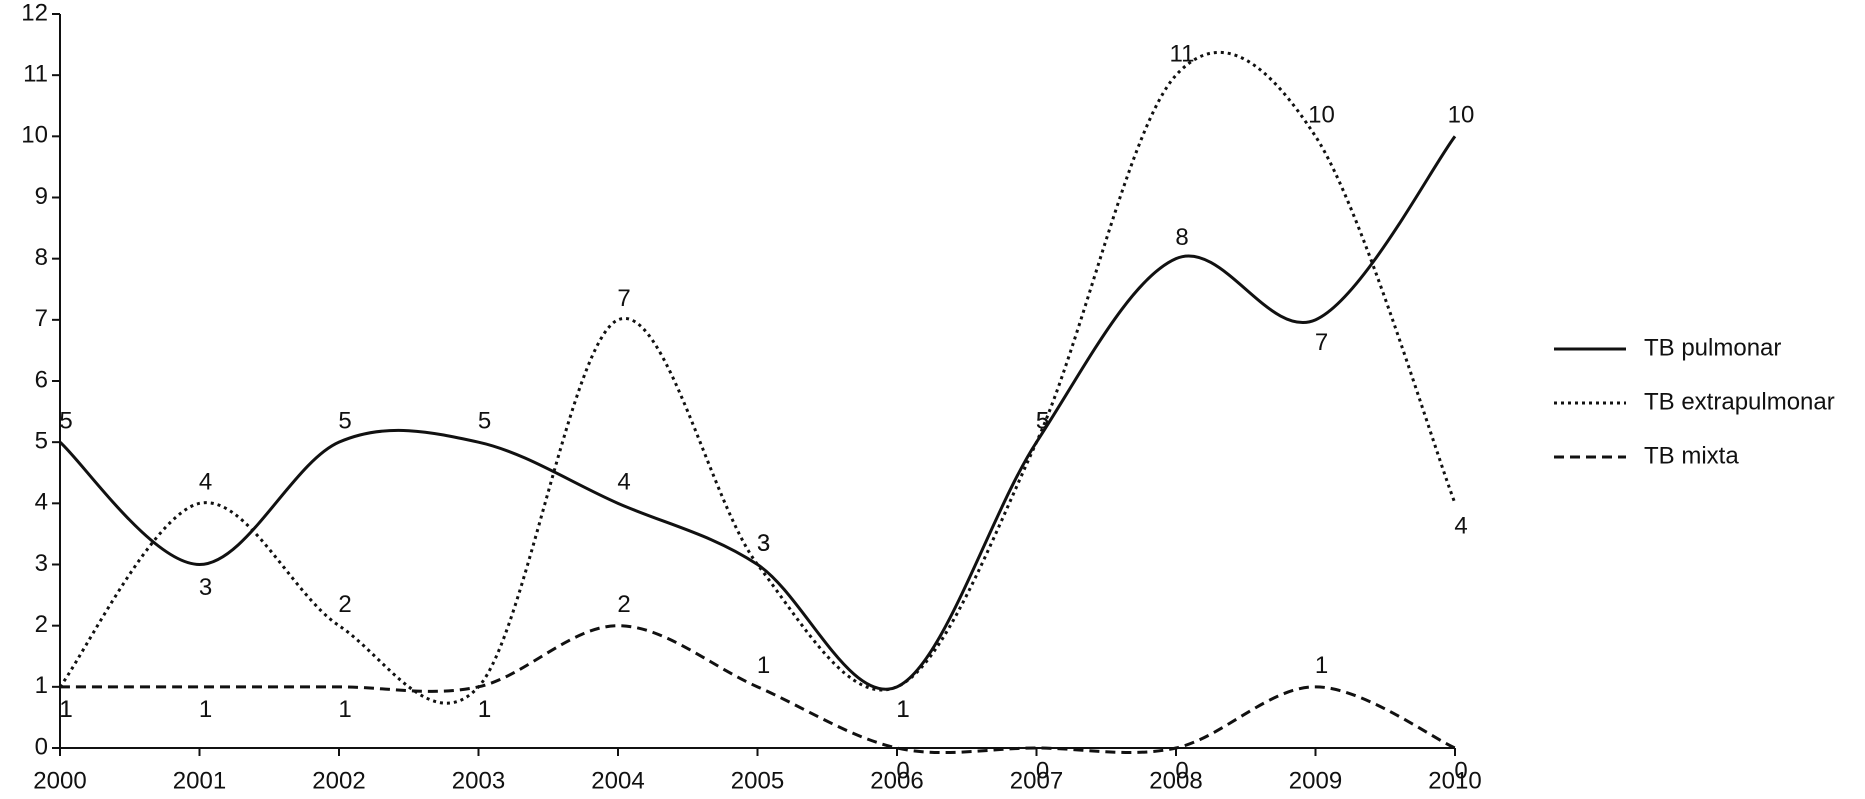 Image resolution: width=1865 pixels, height=799 pixels. I want to click on y-tick-label: 3, so click(41, 563).